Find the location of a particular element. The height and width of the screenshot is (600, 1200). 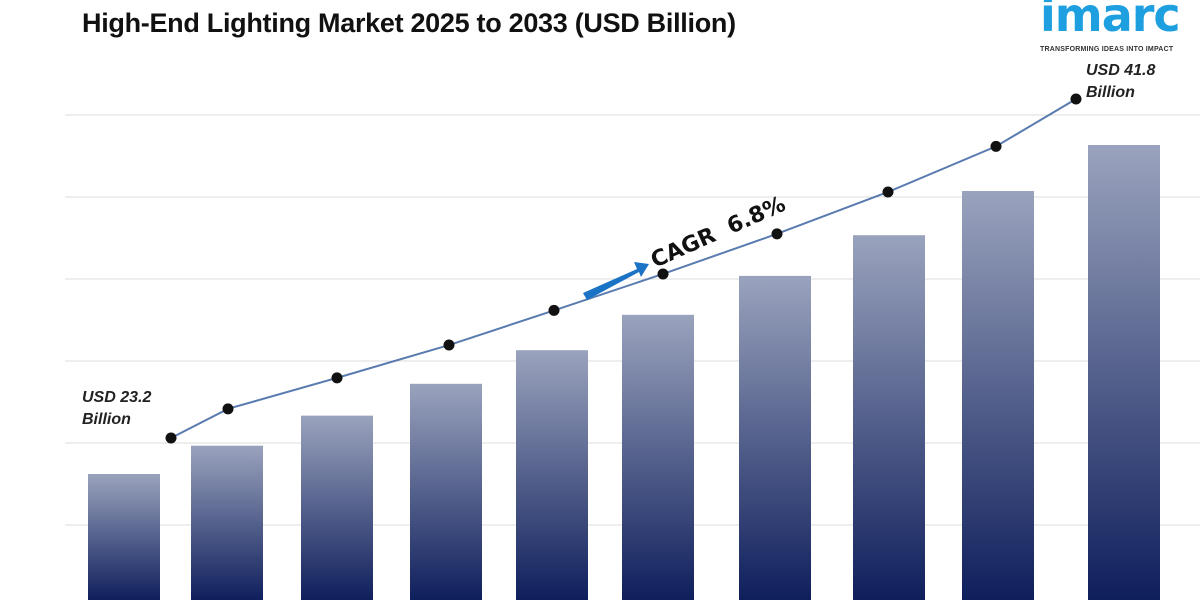

start-value: USD 23.2 is located at coordinates (117, 397).